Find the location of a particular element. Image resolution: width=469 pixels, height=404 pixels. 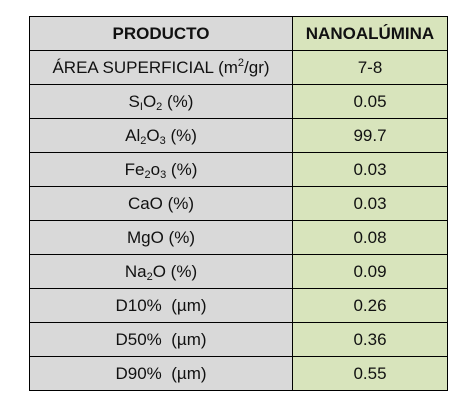

table-row: SIO2 (%) 0.05 is located at coordinates (238, 101).